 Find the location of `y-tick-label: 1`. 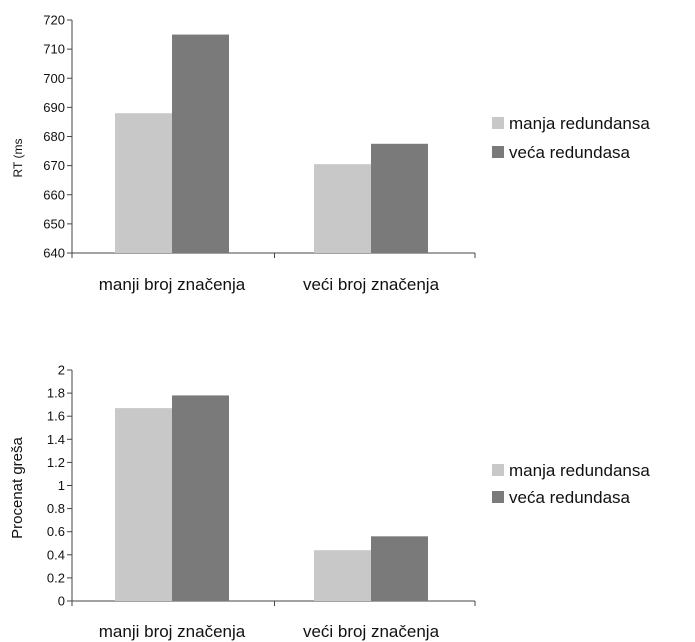

y-tick-label: 1 is located at coordinates (61, 485).